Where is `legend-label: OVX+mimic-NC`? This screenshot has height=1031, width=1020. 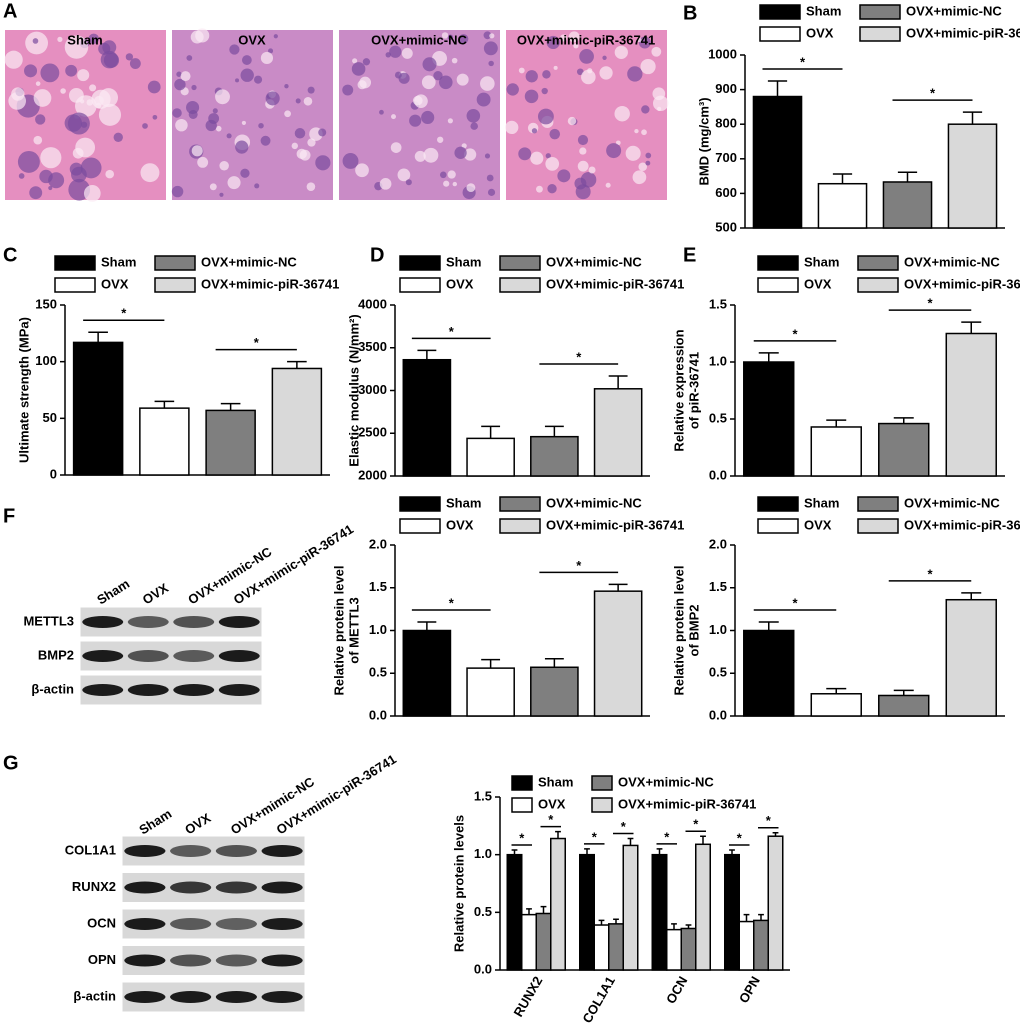
legend-label: OVX+mimic-NC is located at coordinates (954, 10).